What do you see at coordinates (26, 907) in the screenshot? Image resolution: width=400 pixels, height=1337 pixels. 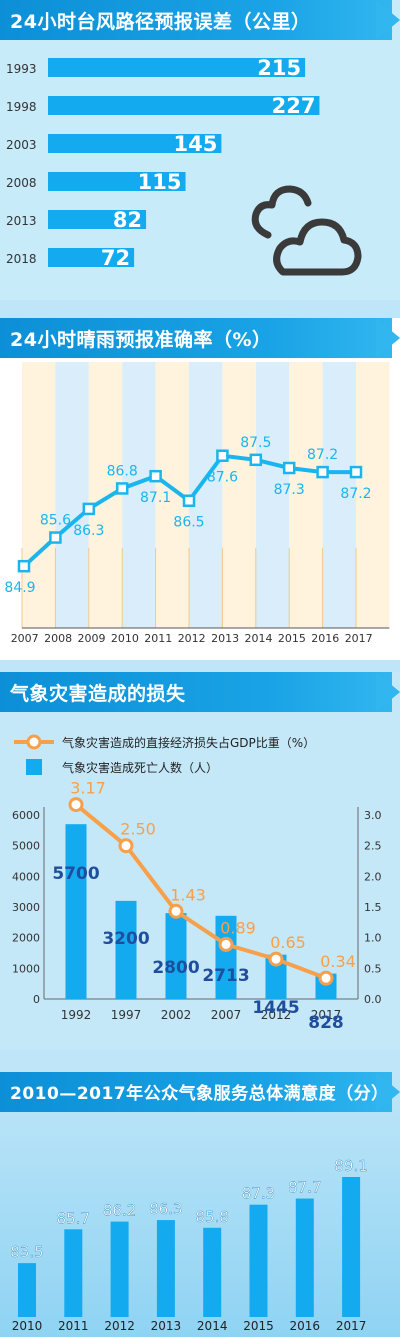 I see `left-tick-label: 3000` at bounding box center [26, 907].